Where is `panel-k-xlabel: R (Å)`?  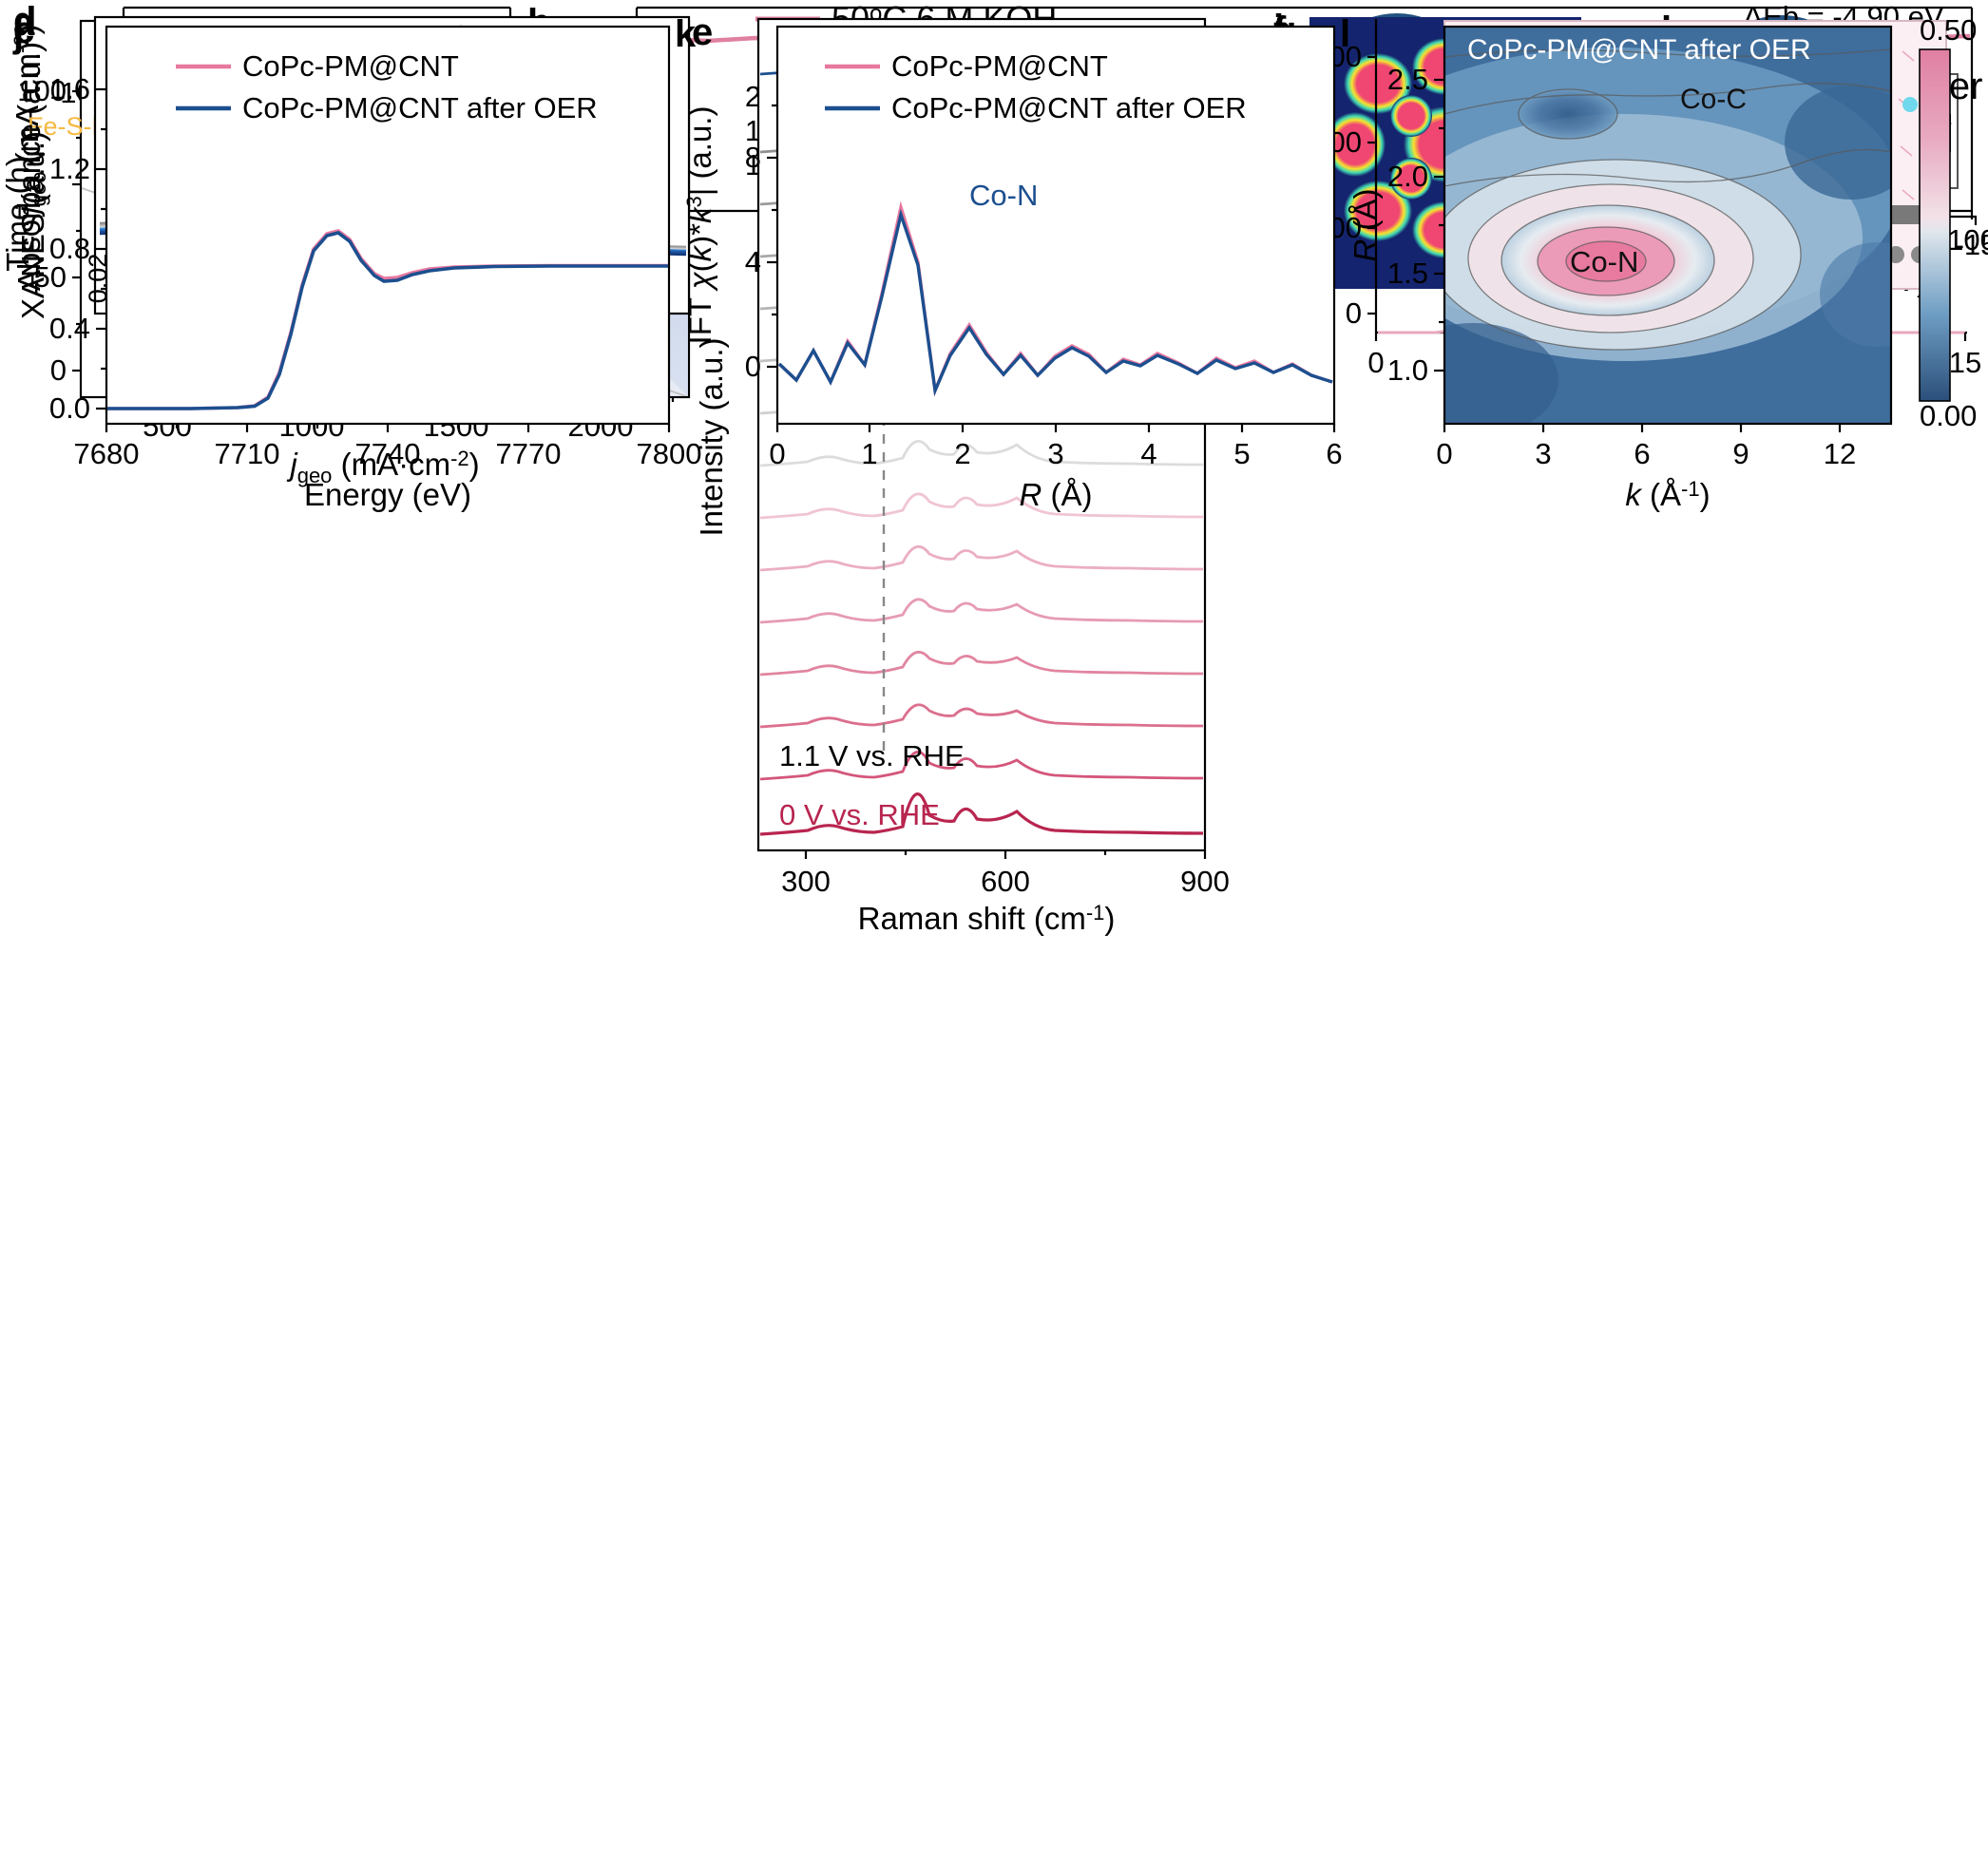 panel-k-xlabel: R (Å) is located at coordinates (1055, 494).